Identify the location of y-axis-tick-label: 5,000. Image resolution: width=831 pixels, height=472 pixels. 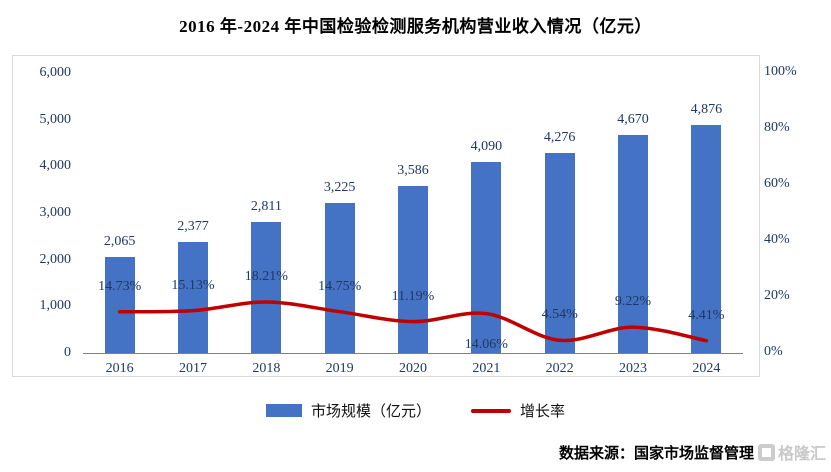
(55, 119).